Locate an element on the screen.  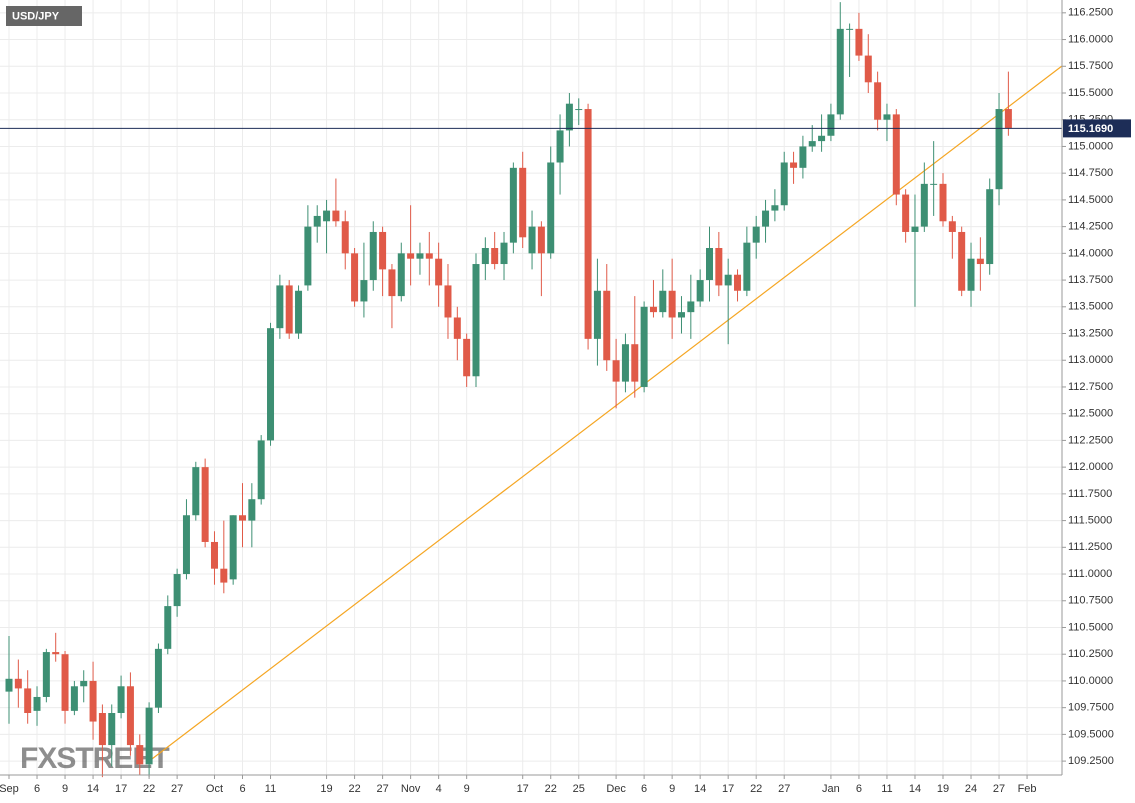
x-tick-label: Sep is located at coordinates (9, 789).